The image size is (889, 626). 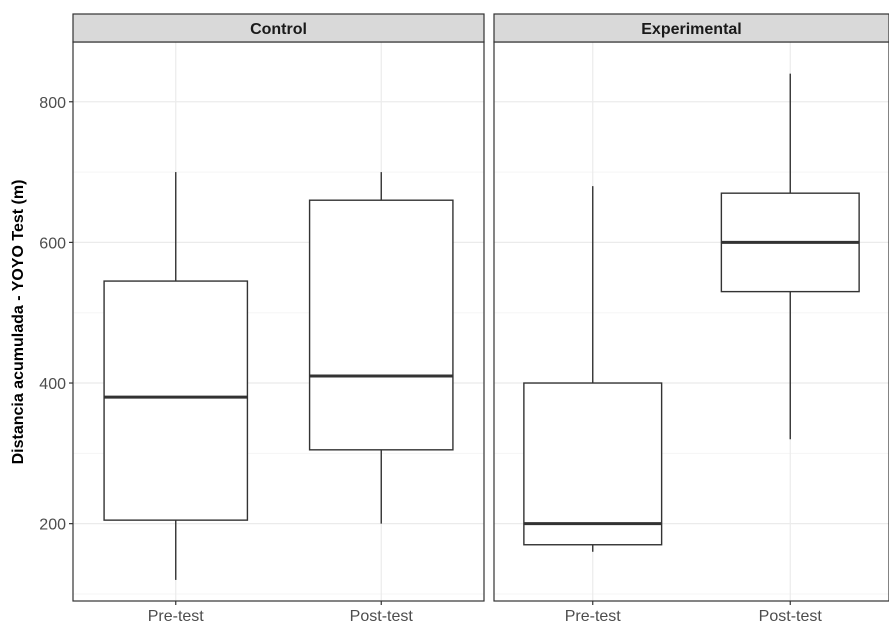 I want to click on facet-strip-label: Control, so click(x=278, y=29).